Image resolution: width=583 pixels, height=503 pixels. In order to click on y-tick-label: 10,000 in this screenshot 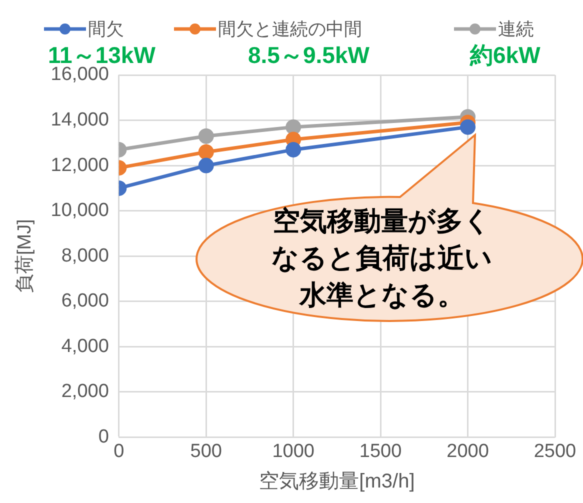, I will do `click(79, 211)`.